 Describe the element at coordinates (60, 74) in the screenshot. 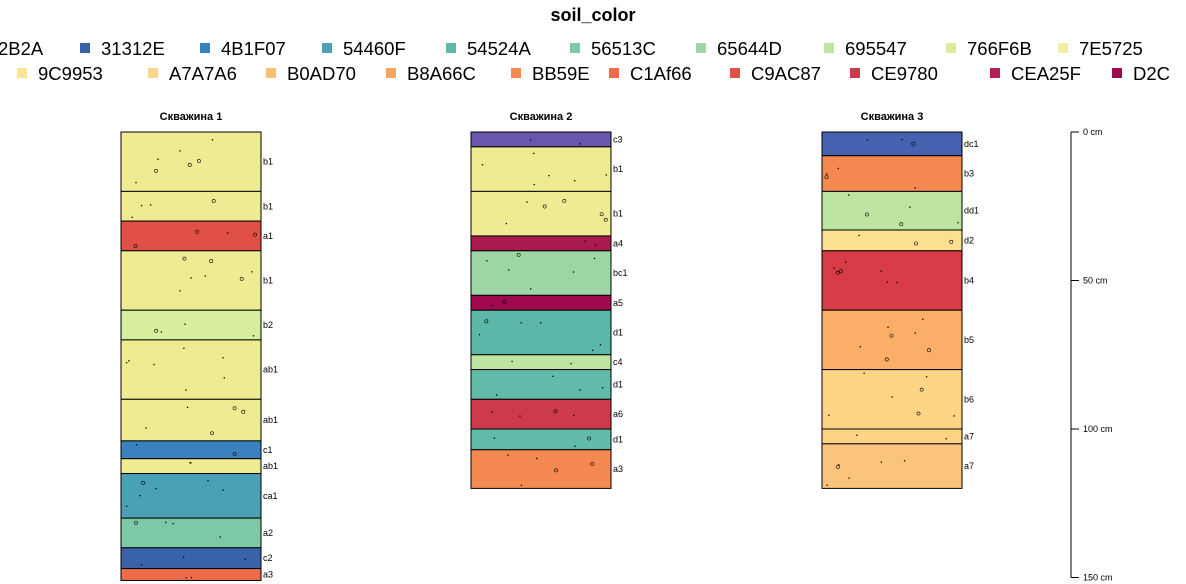

I see `legend-item: 9C9953` at that location.